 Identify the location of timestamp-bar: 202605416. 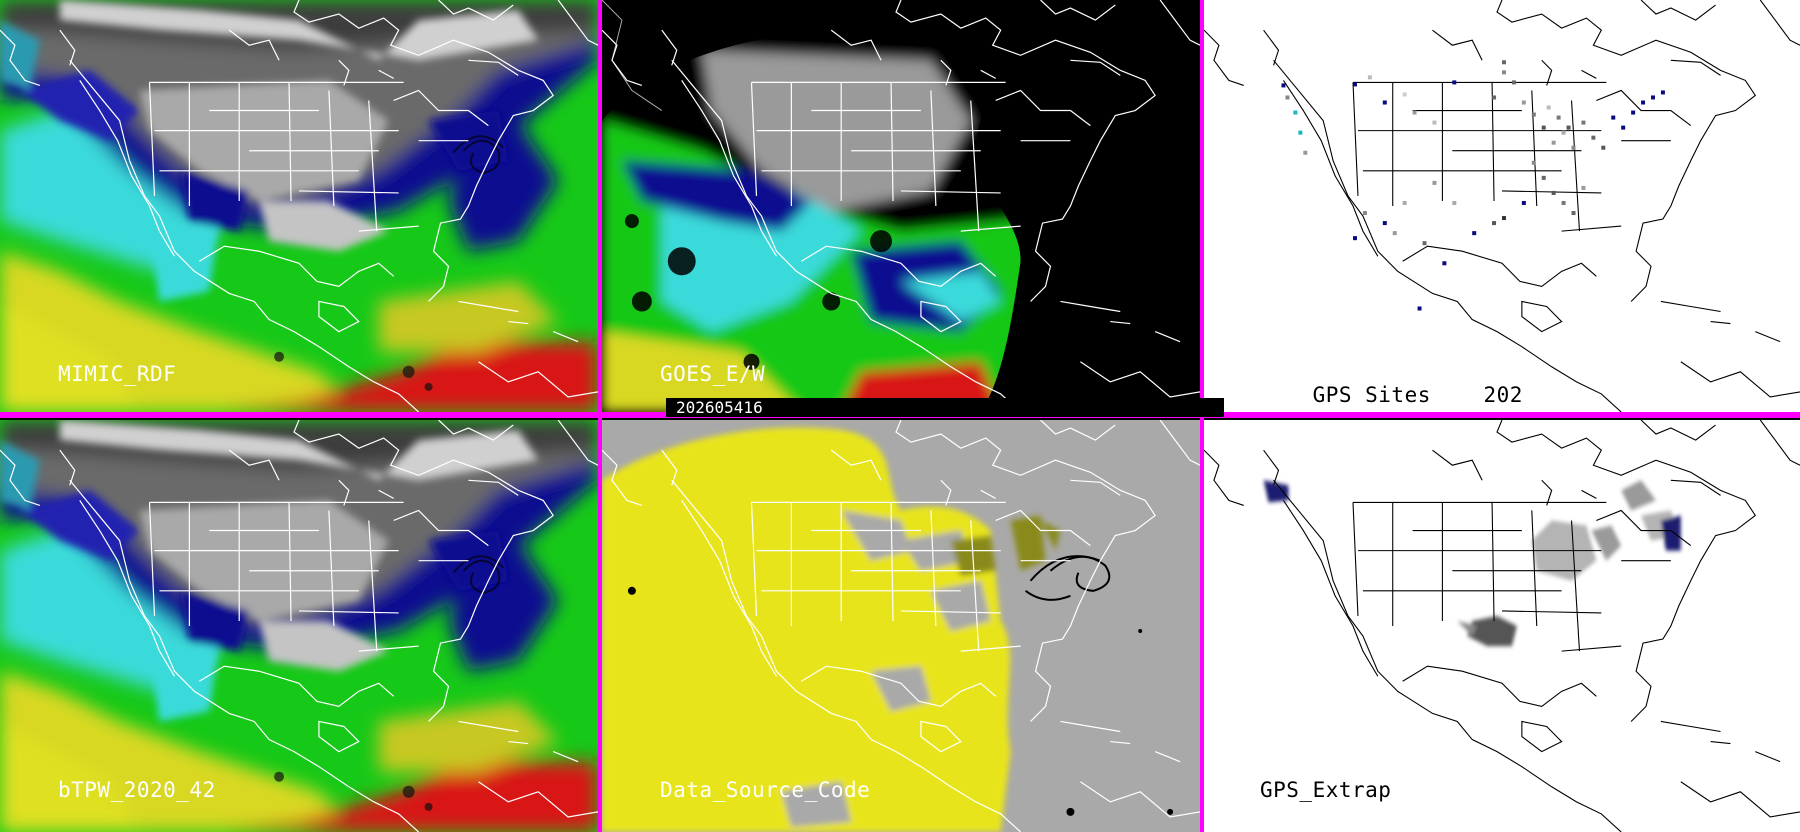
(945, 407).